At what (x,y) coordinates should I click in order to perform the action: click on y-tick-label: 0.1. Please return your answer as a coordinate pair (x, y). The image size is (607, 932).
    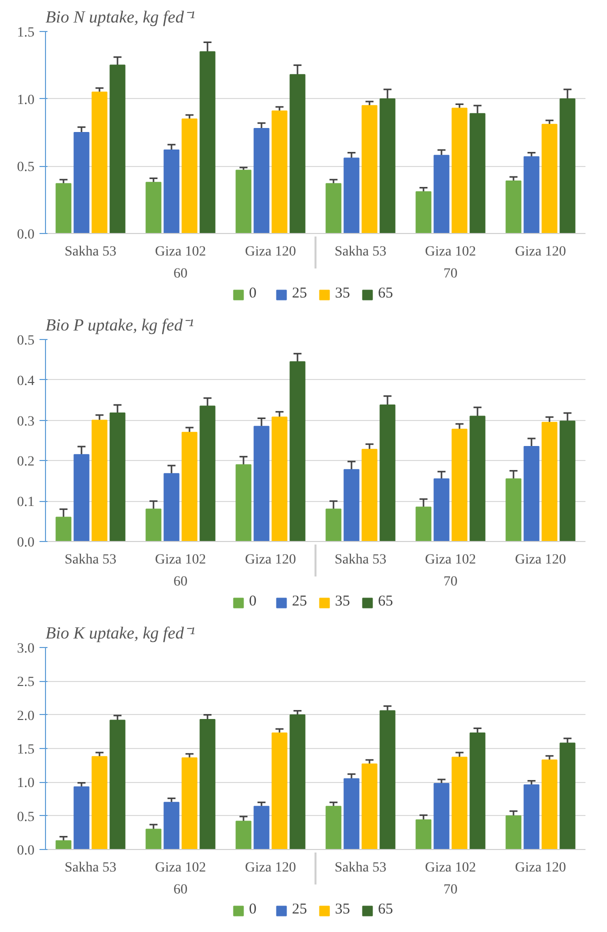
    Looking at the image, I should click on (25, 502).